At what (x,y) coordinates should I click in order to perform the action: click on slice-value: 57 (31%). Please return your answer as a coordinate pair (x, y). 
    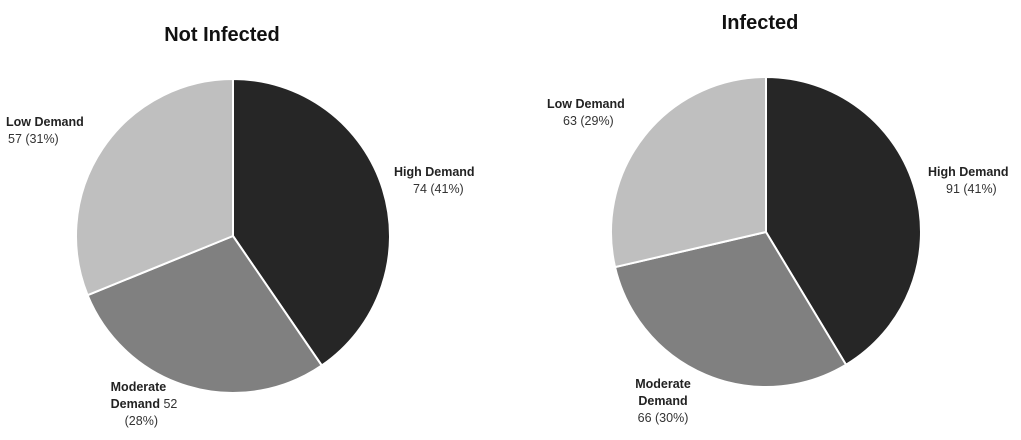
    Looking at the image, I should click on (33, 139).